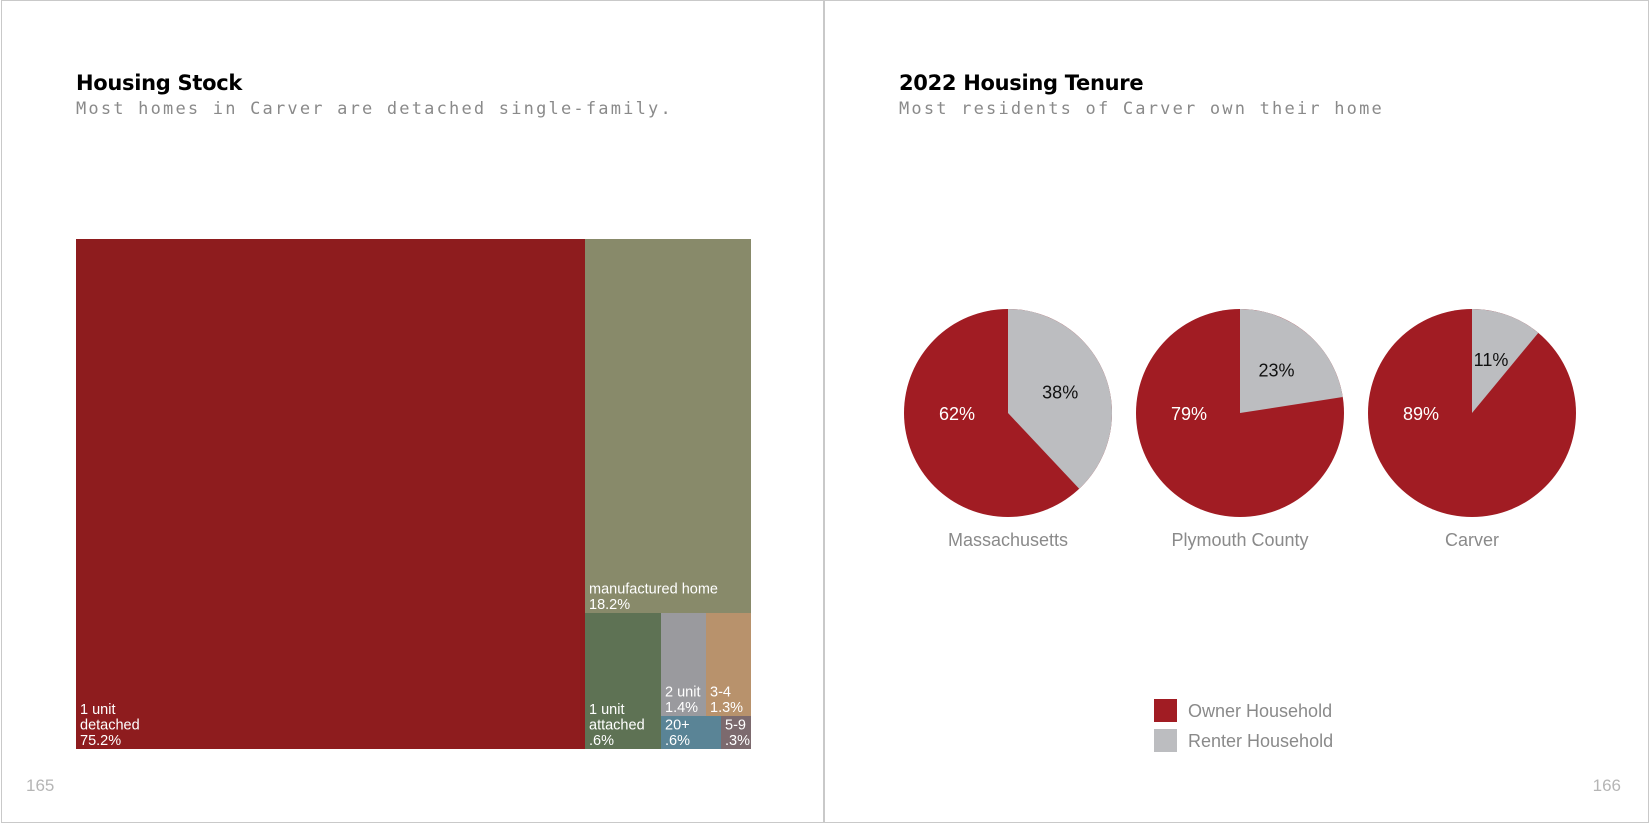 The height and width of the screenshot is (825, 1650). Describe the element at coordinates (957, 414) in the screenshot. I see `pie-owner-label: 62%` at that location.